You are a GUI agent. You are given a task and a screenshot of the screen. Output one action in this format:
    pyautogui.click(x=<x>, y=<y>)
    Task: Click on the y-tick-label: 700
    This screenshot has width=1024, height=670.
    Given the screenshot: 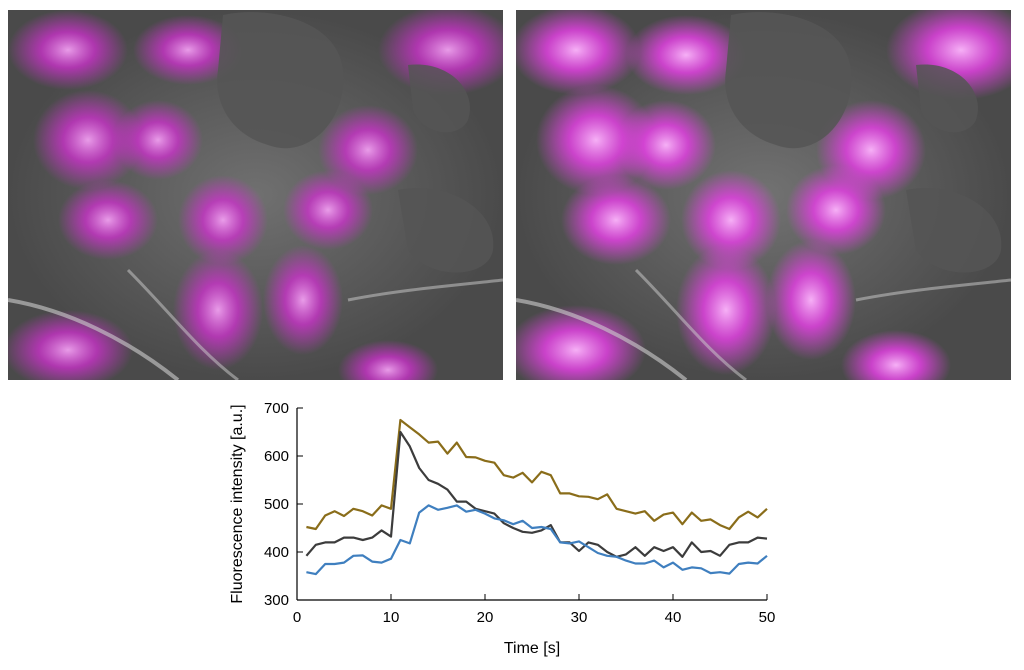 What is the action you would take?
    pyautogui.click(x=276, y=408)
    